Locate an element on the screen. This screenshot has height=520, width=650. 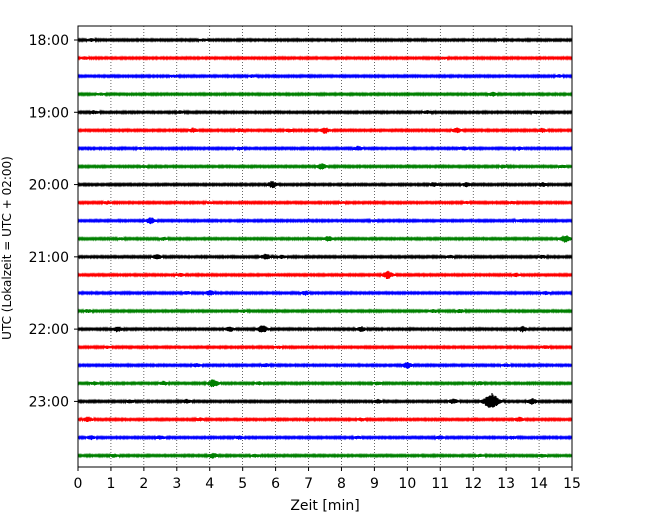
x-tick-label-12: 12 is located at coordinates (473, 484).